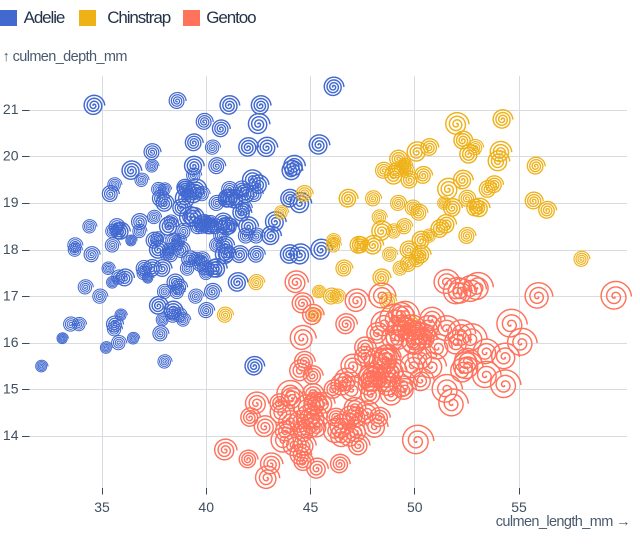 This screenshot has width=640, height=546. What do you see at coordinates (11, 249) in the screenshot?
I see `svg-text: 18` at bounding box center [11, 249].